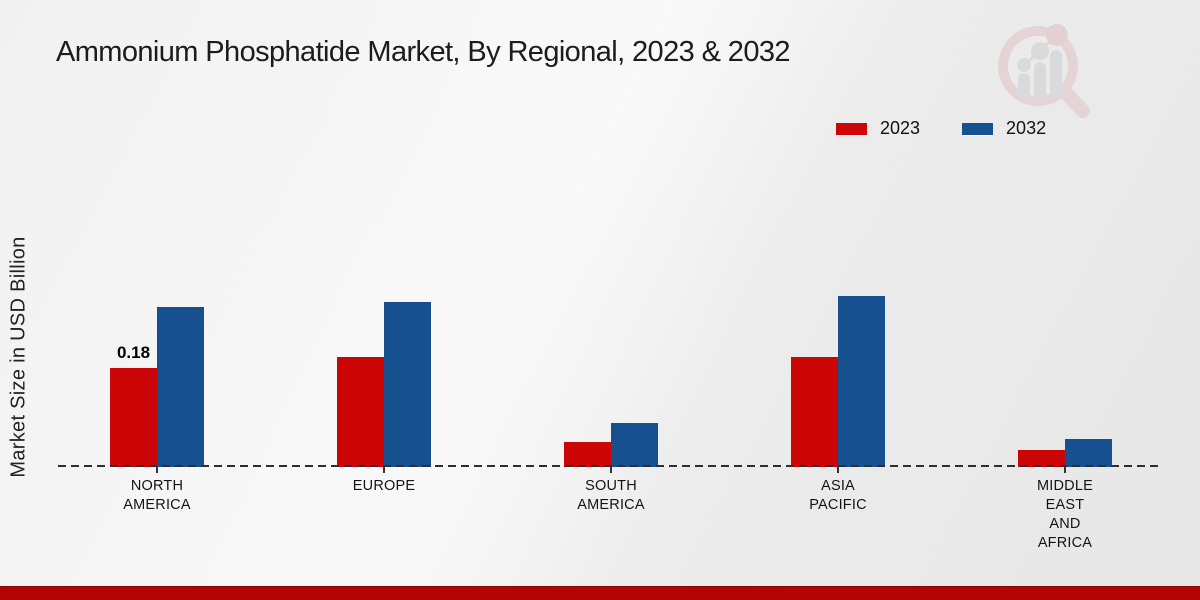 The image size is (1200, 600). I want to click on bar-2032-south-america, so click(634, 445).